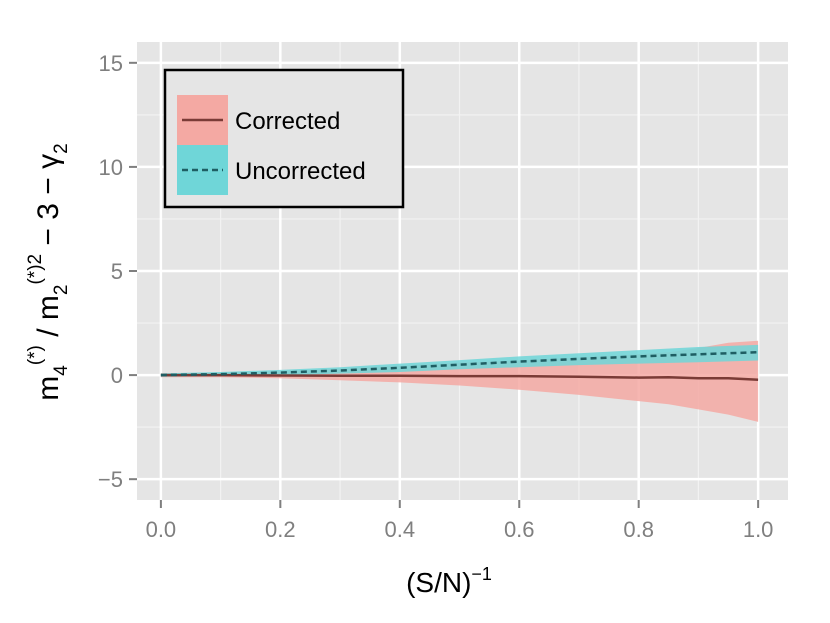 The height and width of the screenshot is (623, 830). What do you see at coordinates (48, 204) in the screenshot?
I see `y-title-tail: − 3 − γ` at bounding box center [48, 204].